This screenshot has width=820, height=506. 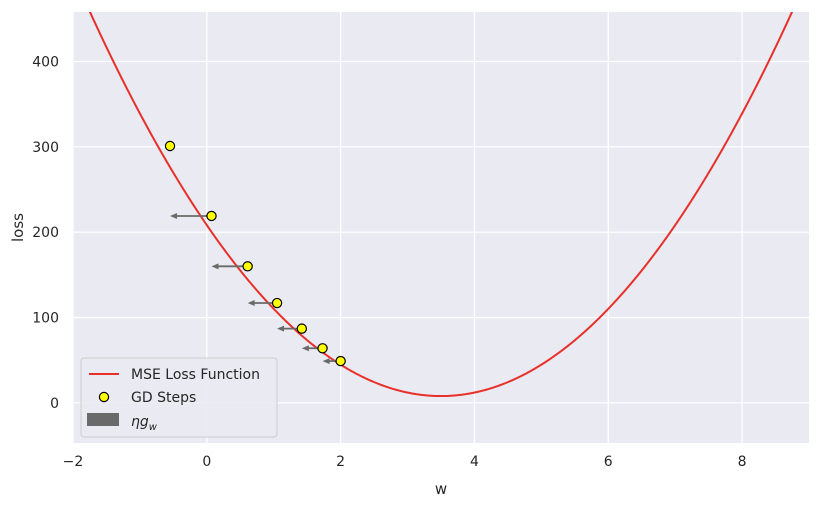 What do you see at coordinates (73, 462) in the screenshot?
I see `x-tick-label: −2` at bounding box center [73, 462].